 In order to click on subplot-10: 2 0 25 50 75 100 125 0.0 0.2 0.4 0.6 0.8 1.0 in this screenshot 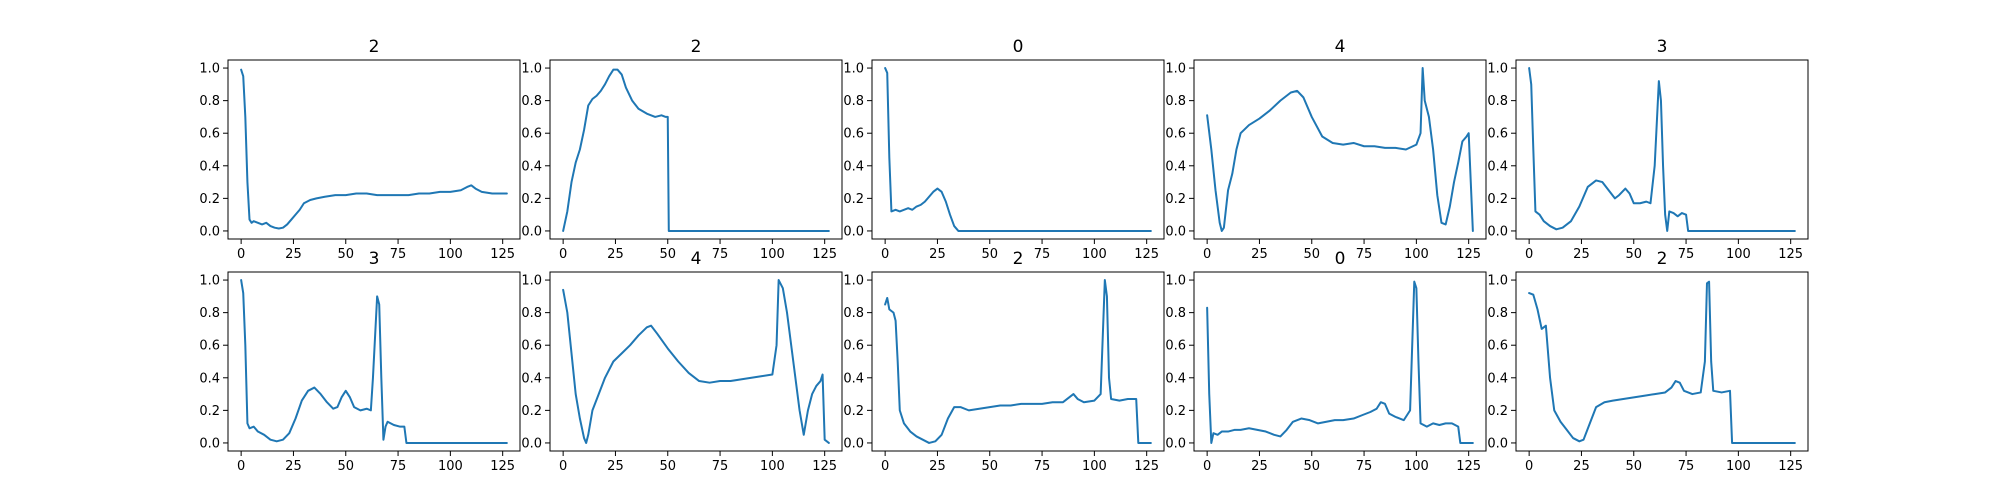, I will do `click(1648, 361)`.